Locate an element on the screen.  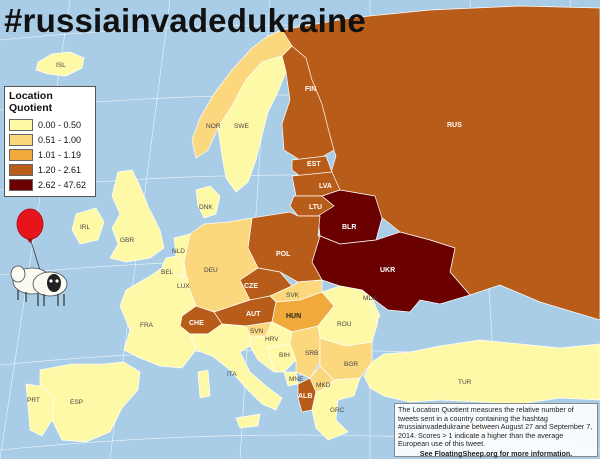
label-prt: PRT is located at coordinates (33, 400).